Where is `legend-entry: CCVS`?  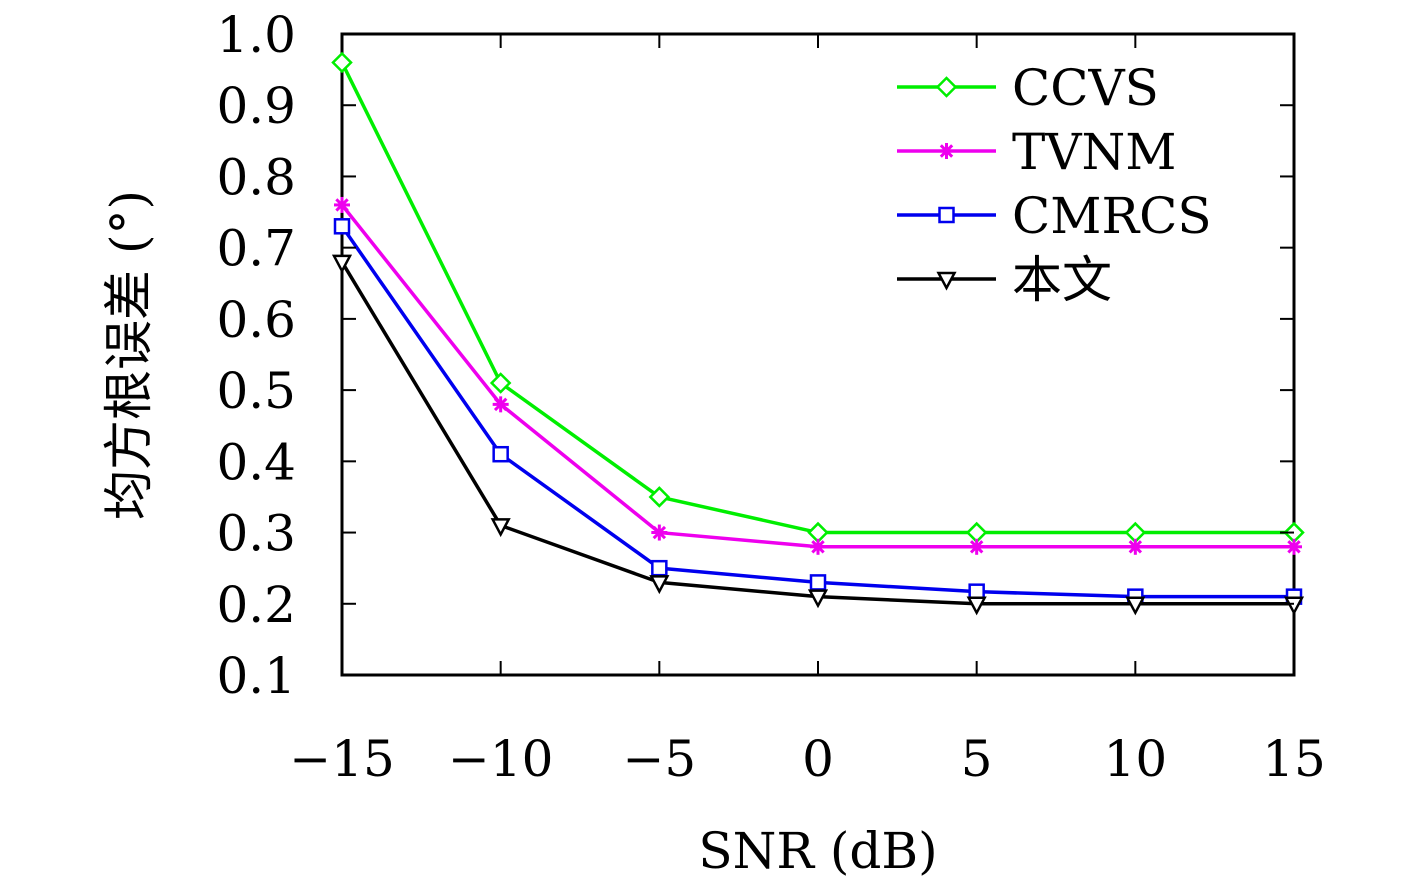 legend-entry: CCVS is located at coordinates (1028, 88).